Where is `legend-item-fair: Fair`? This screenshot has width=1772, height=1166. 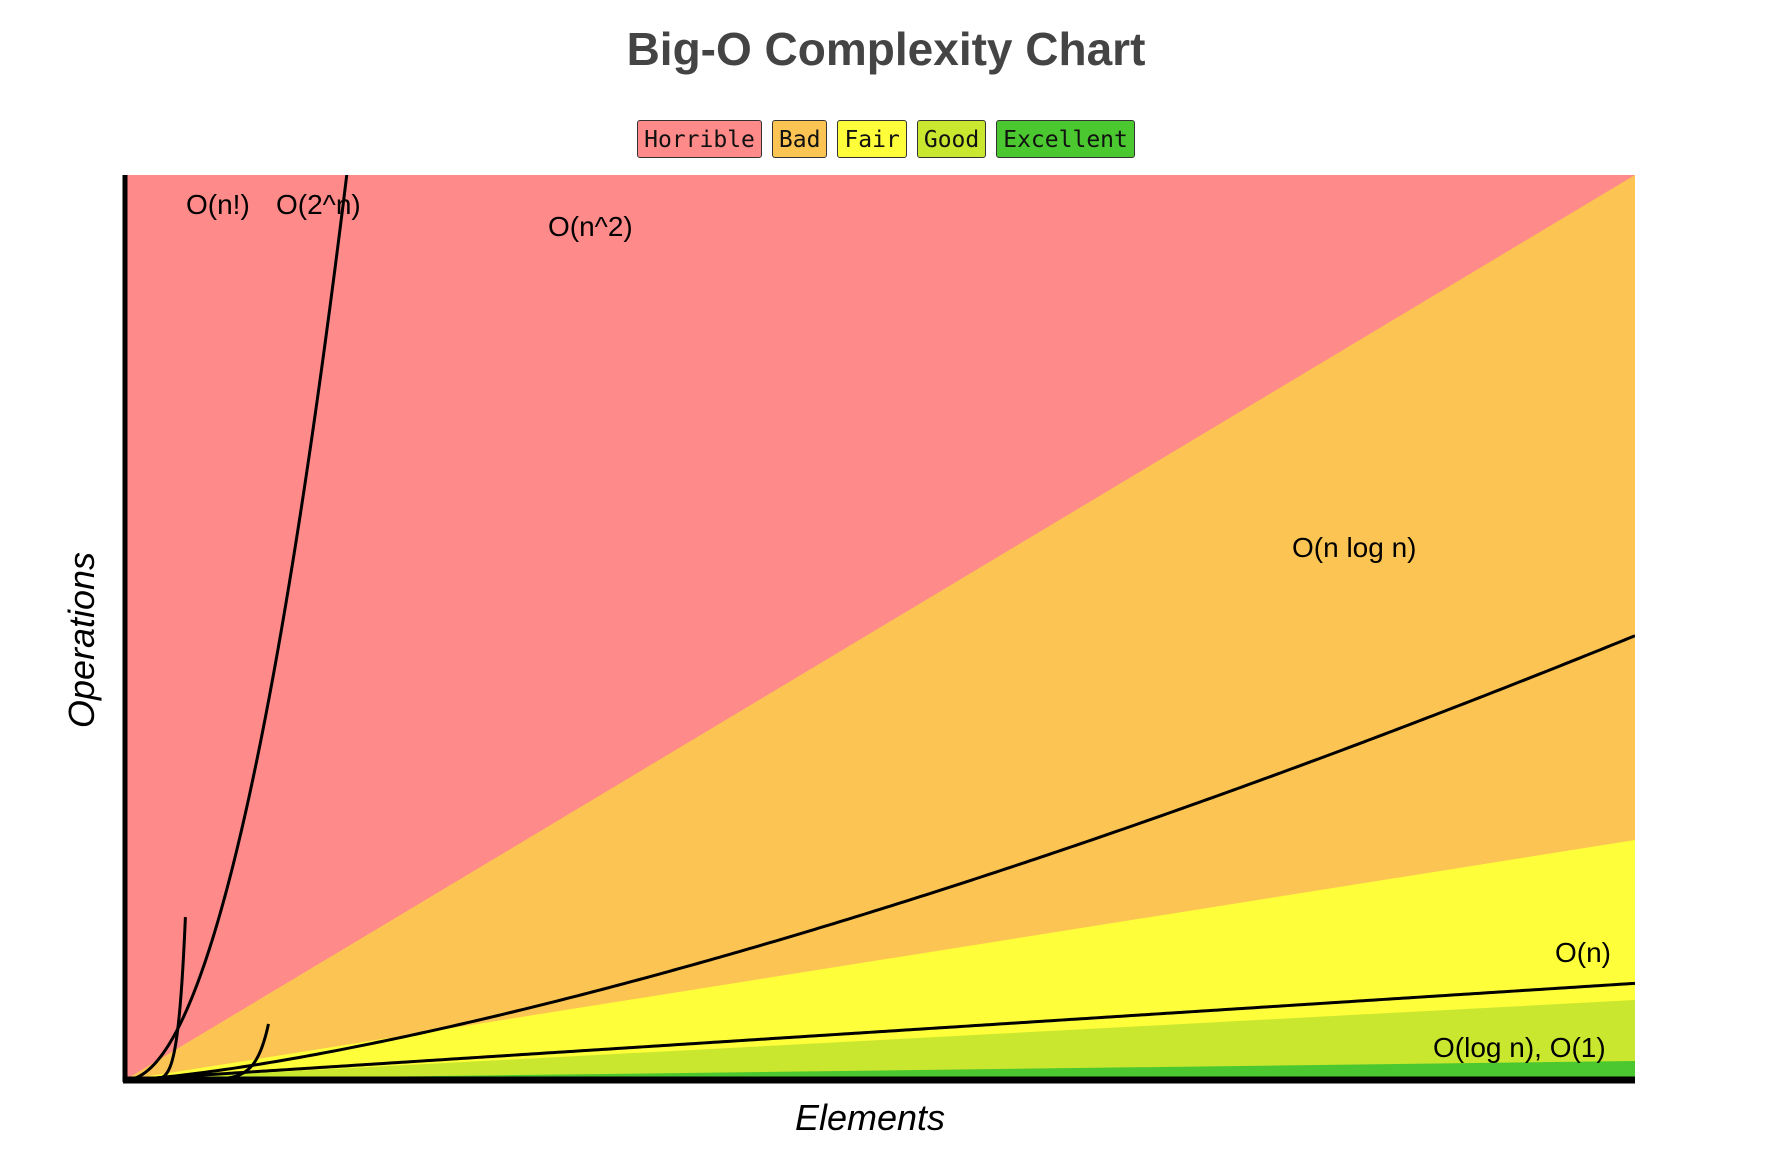 legend-item-fair: Fair is located at coordinates (872, 139).